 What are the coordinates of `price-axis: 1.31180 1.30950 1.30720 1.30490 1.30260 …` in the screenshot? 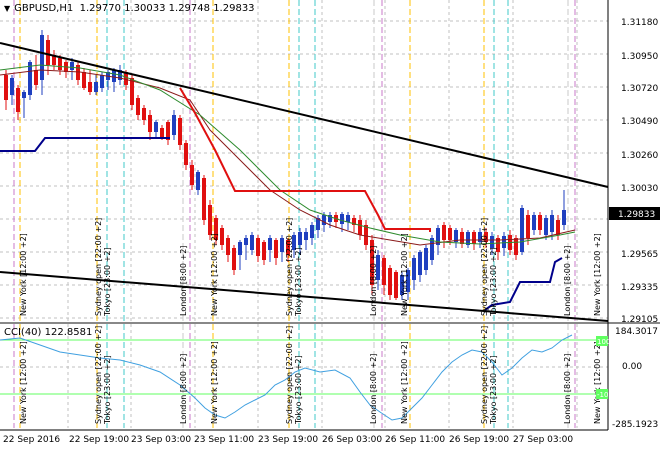 It's located at (639, 171).